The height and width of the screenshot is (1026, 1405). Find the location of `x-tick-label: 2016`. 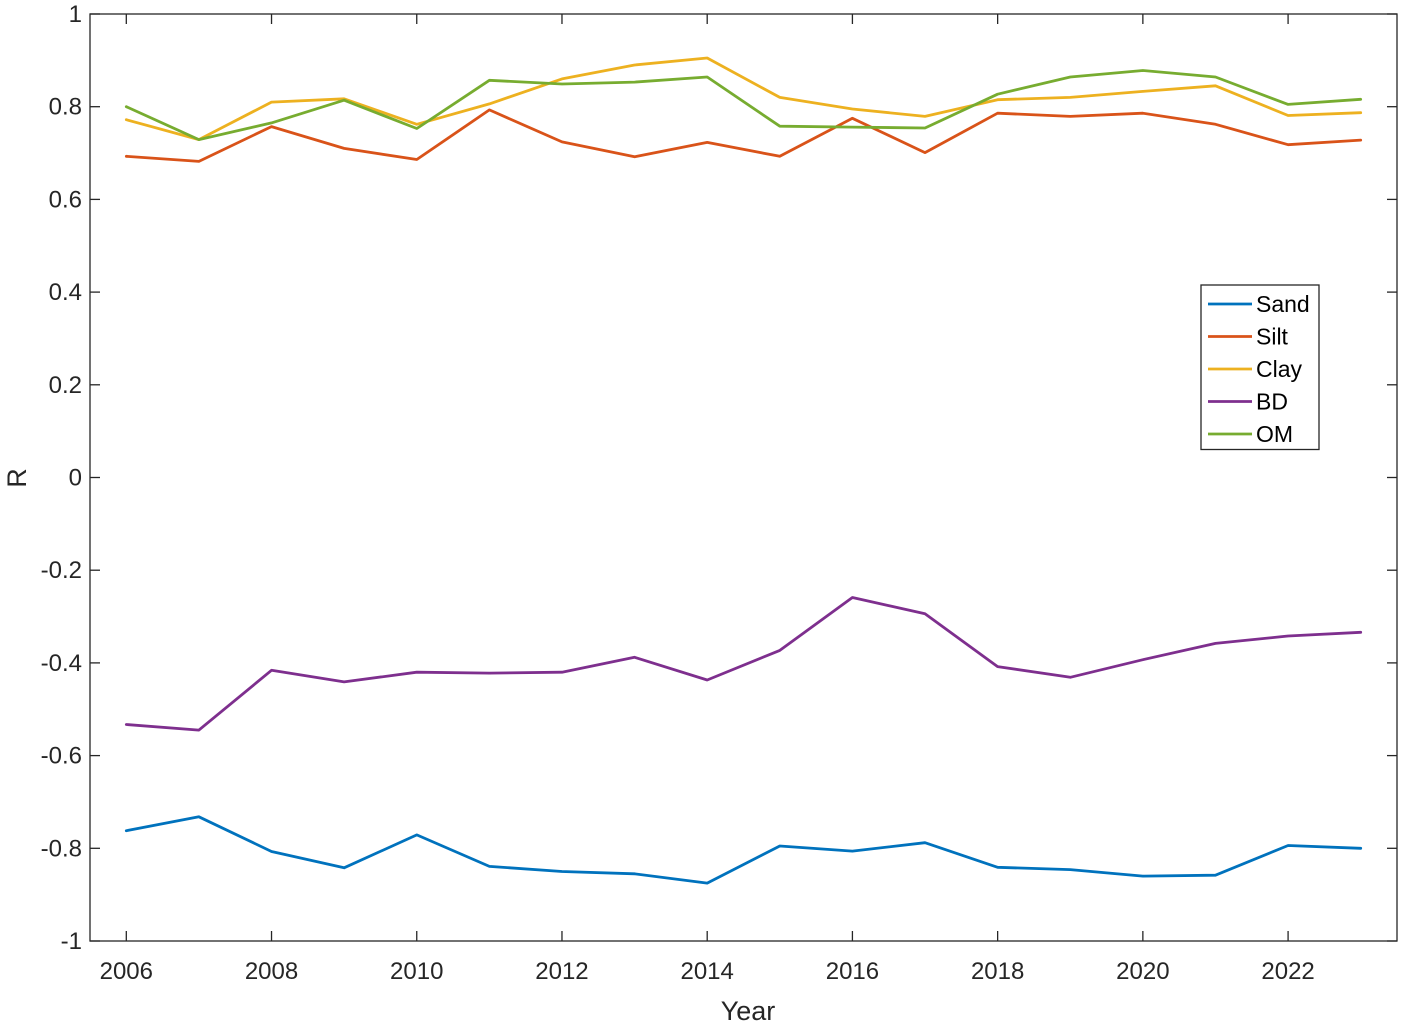

x-tick-label: 2016 is located at coordinates (852, 971).